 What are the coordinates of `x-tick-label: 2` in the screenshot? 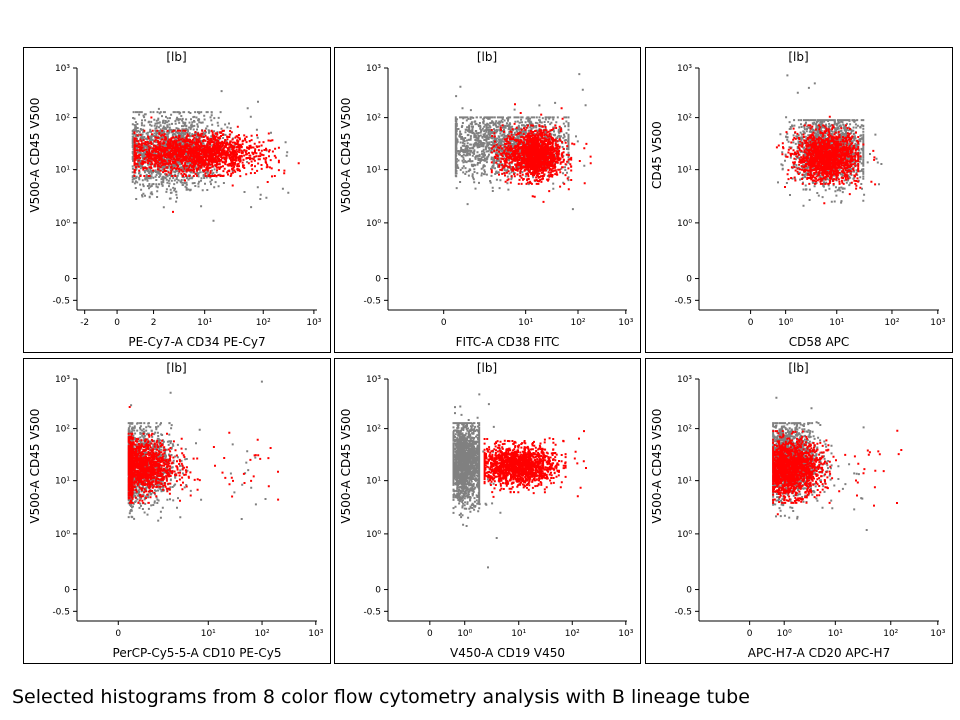 It's located at (154, 323).